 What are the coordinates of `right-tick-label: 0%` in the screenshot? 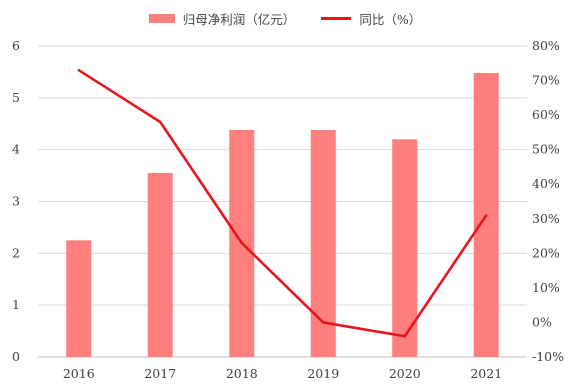 It's located at (542, 321).